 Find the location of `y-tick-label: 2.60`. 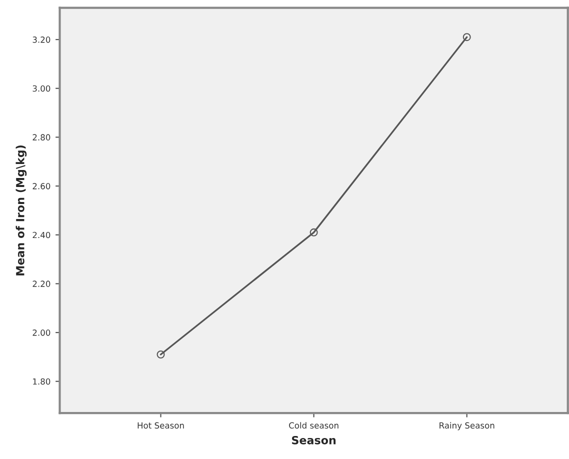

y-tick-label: 2.60 is located at coordinates (41, 186).